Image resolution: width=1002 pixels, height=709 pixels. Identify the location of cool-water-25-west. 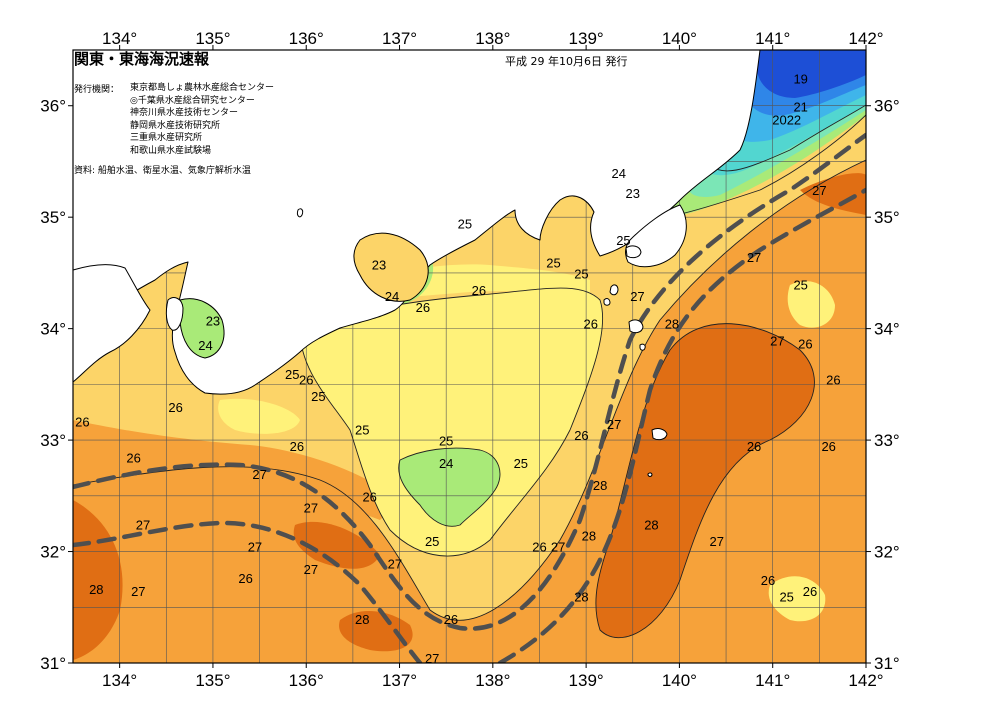
(259, 416).